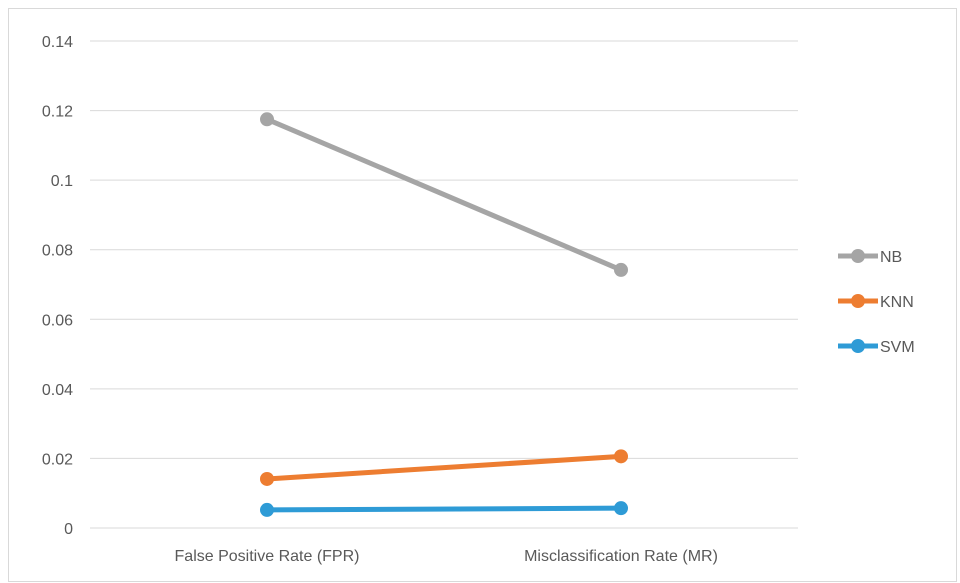 Image resolution: width=960 pixels, height=583 pixels. I want to click on y-tick-label: 0.04, so click(57, 390).